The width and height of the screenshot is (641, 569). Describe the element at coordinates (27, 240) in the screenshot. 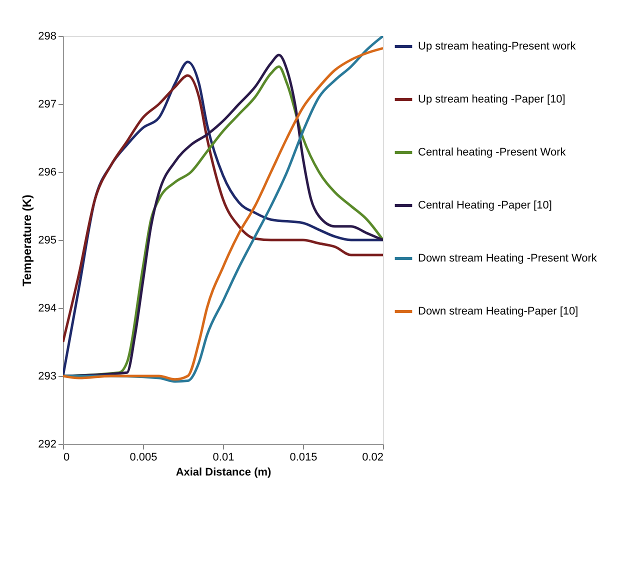

I see `y-axis-title: Temperature (K)` at that location.